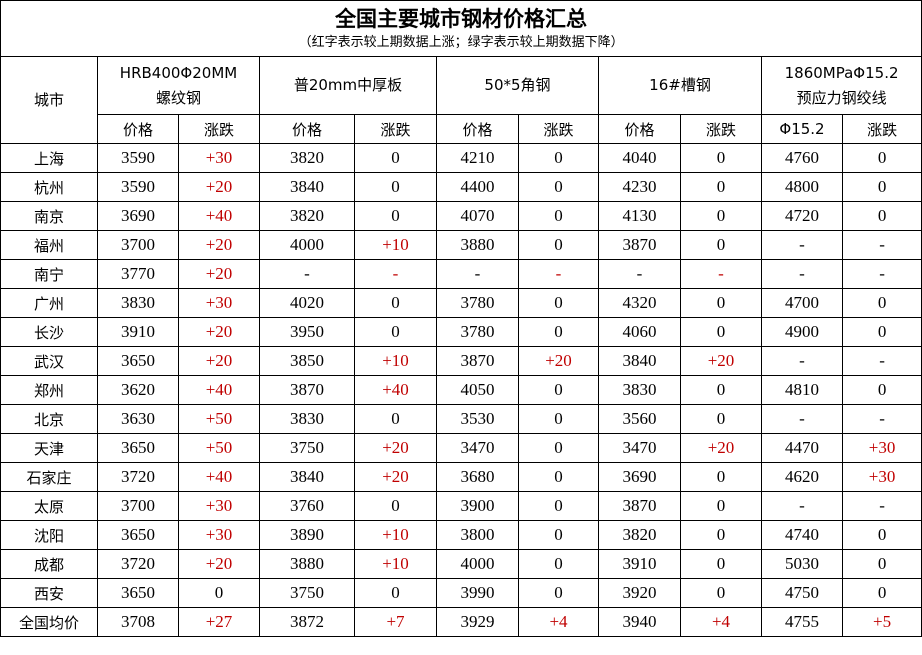  I want to click on city-cell: 南宁, so click(49, 274).